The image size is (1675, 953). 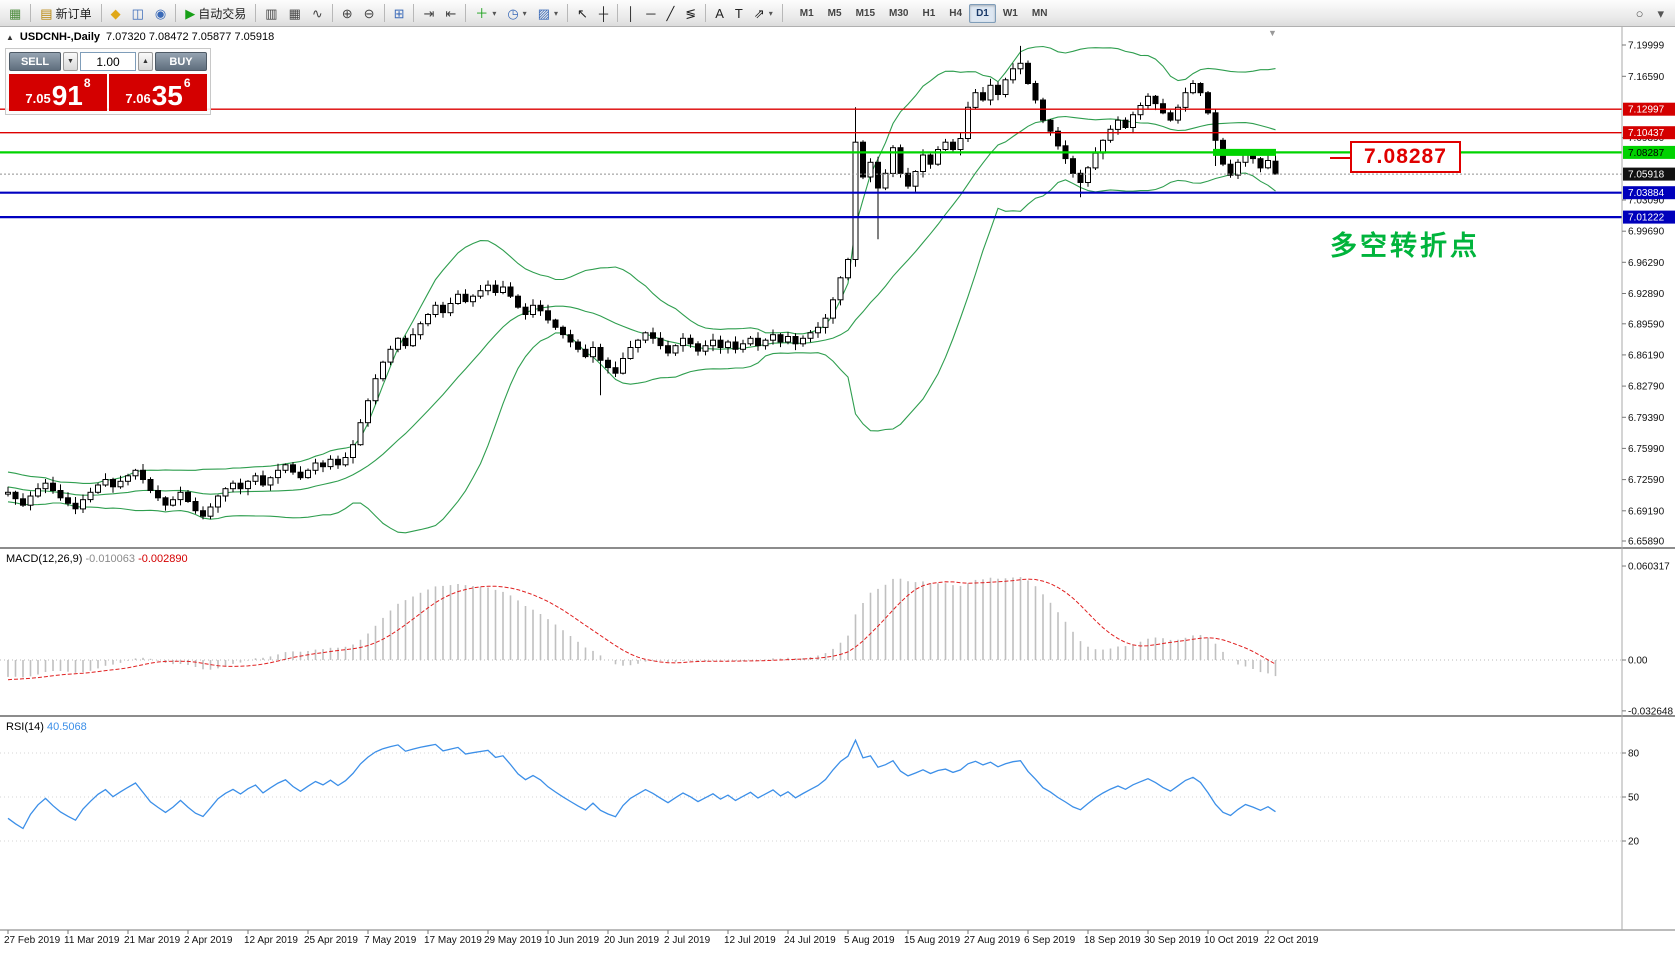 I want to click on timeframe-m5-button: M5, so click(x=834, y=13).